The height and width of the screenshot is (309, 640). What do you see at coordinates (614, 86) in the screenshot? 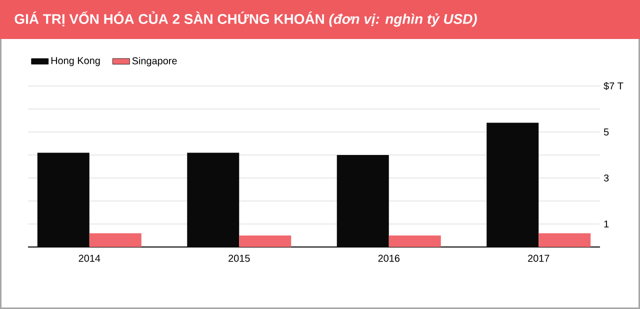
I see `y-tick-label: $7 T` at bounding box center [614, 86].